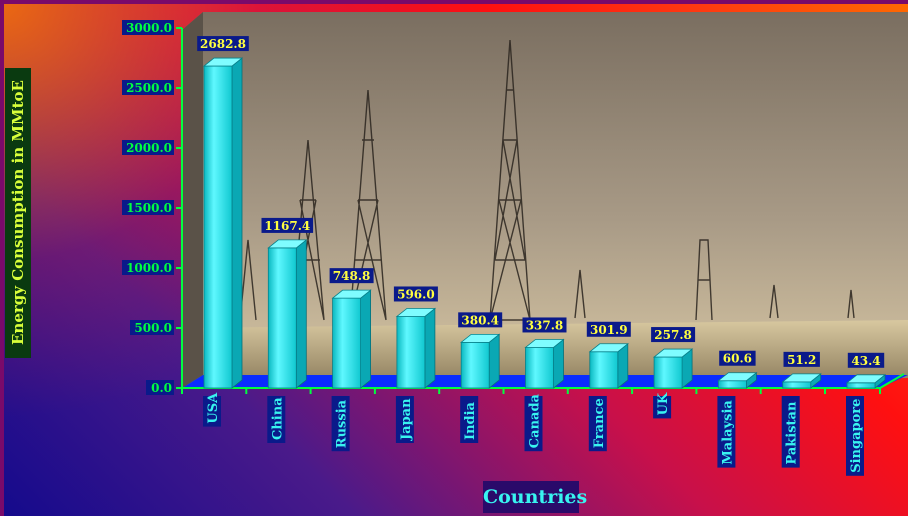 The image size is (908, 516). I want to click on value-label: 337.8, so click(545, 325).